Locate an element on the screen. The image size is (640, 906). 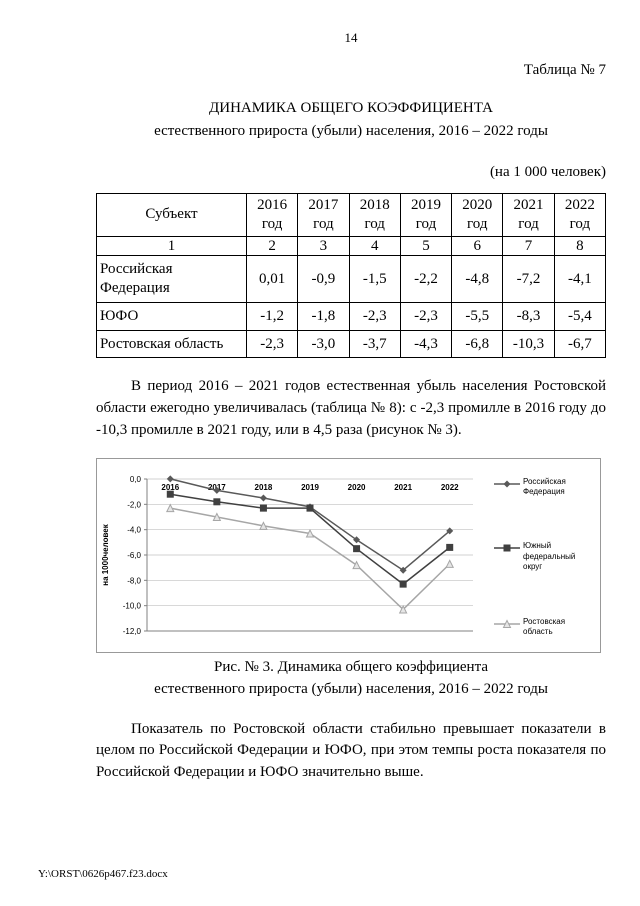
col-header-subject: Субъект is located at coordinates (171, 215).